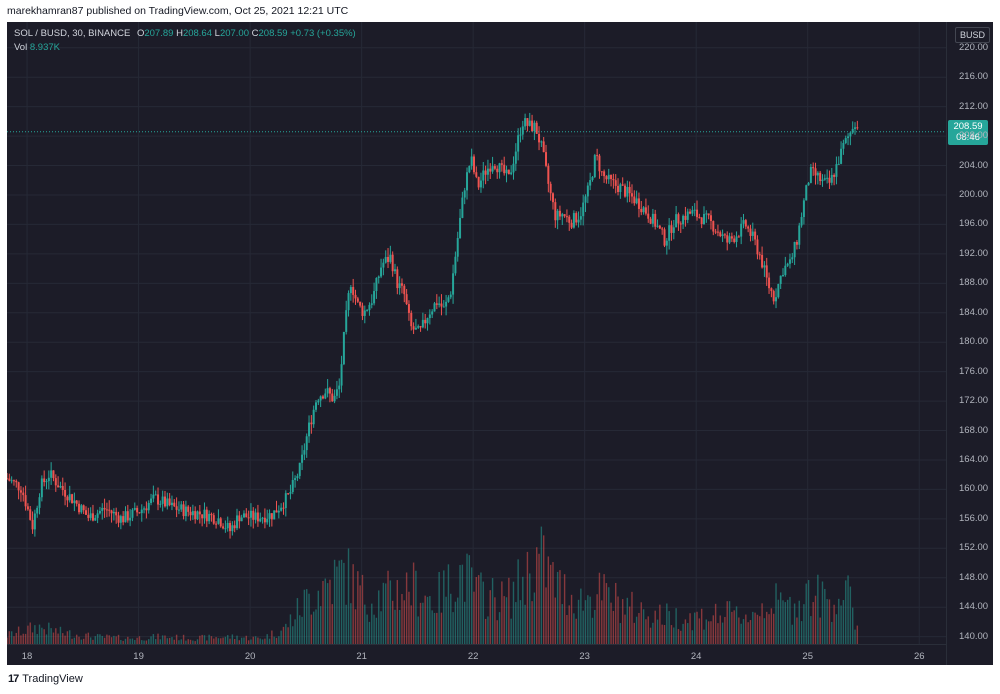  What do you see at coordinates (179, 33) in the screenshot?
I see `legend-high-label: H` at bounding box center [179, 33].